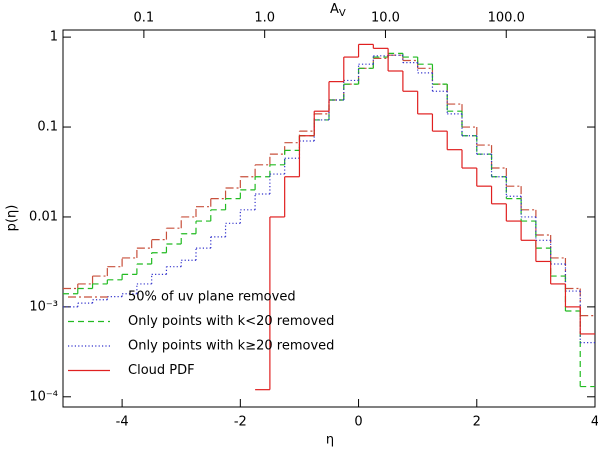  I want to click on x-tick-label: 0, so click(358, 422).